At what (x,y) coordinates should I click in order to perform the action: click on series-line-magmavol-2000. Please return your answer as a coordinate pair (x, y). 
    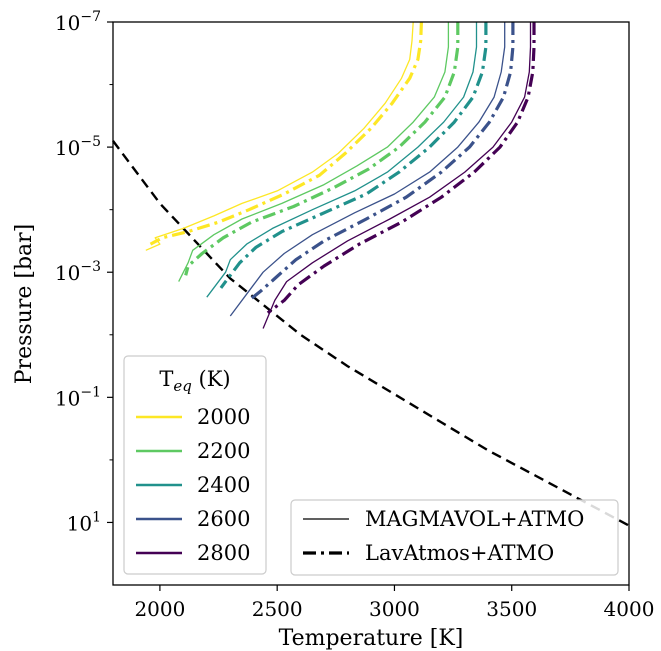
    Looking at the image, I should click on (279, 136).